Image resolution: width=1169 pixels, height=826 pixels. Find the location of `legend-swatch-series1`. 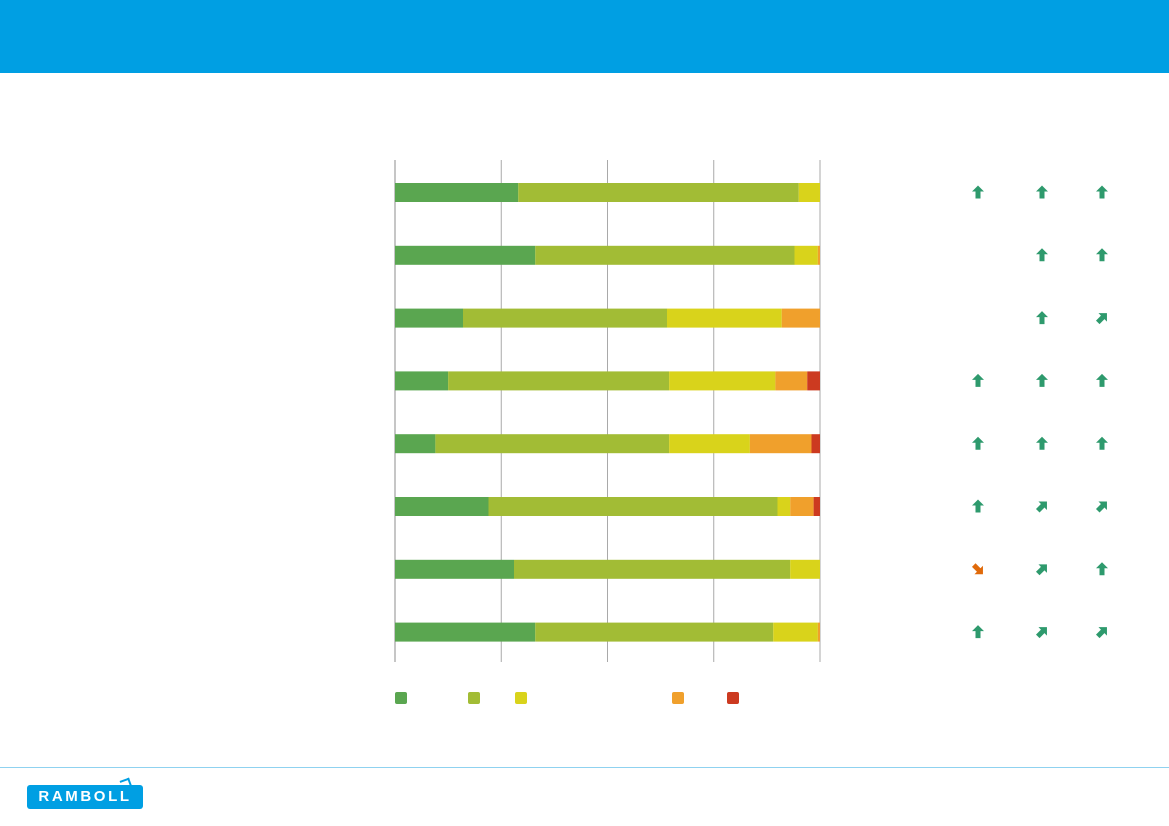

legend-swatch-series1 is located at coordinates (401, 698).